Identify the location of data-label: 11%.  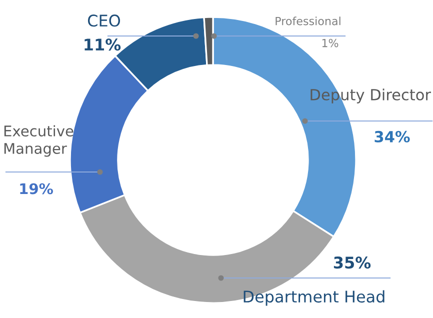
(102, 44).